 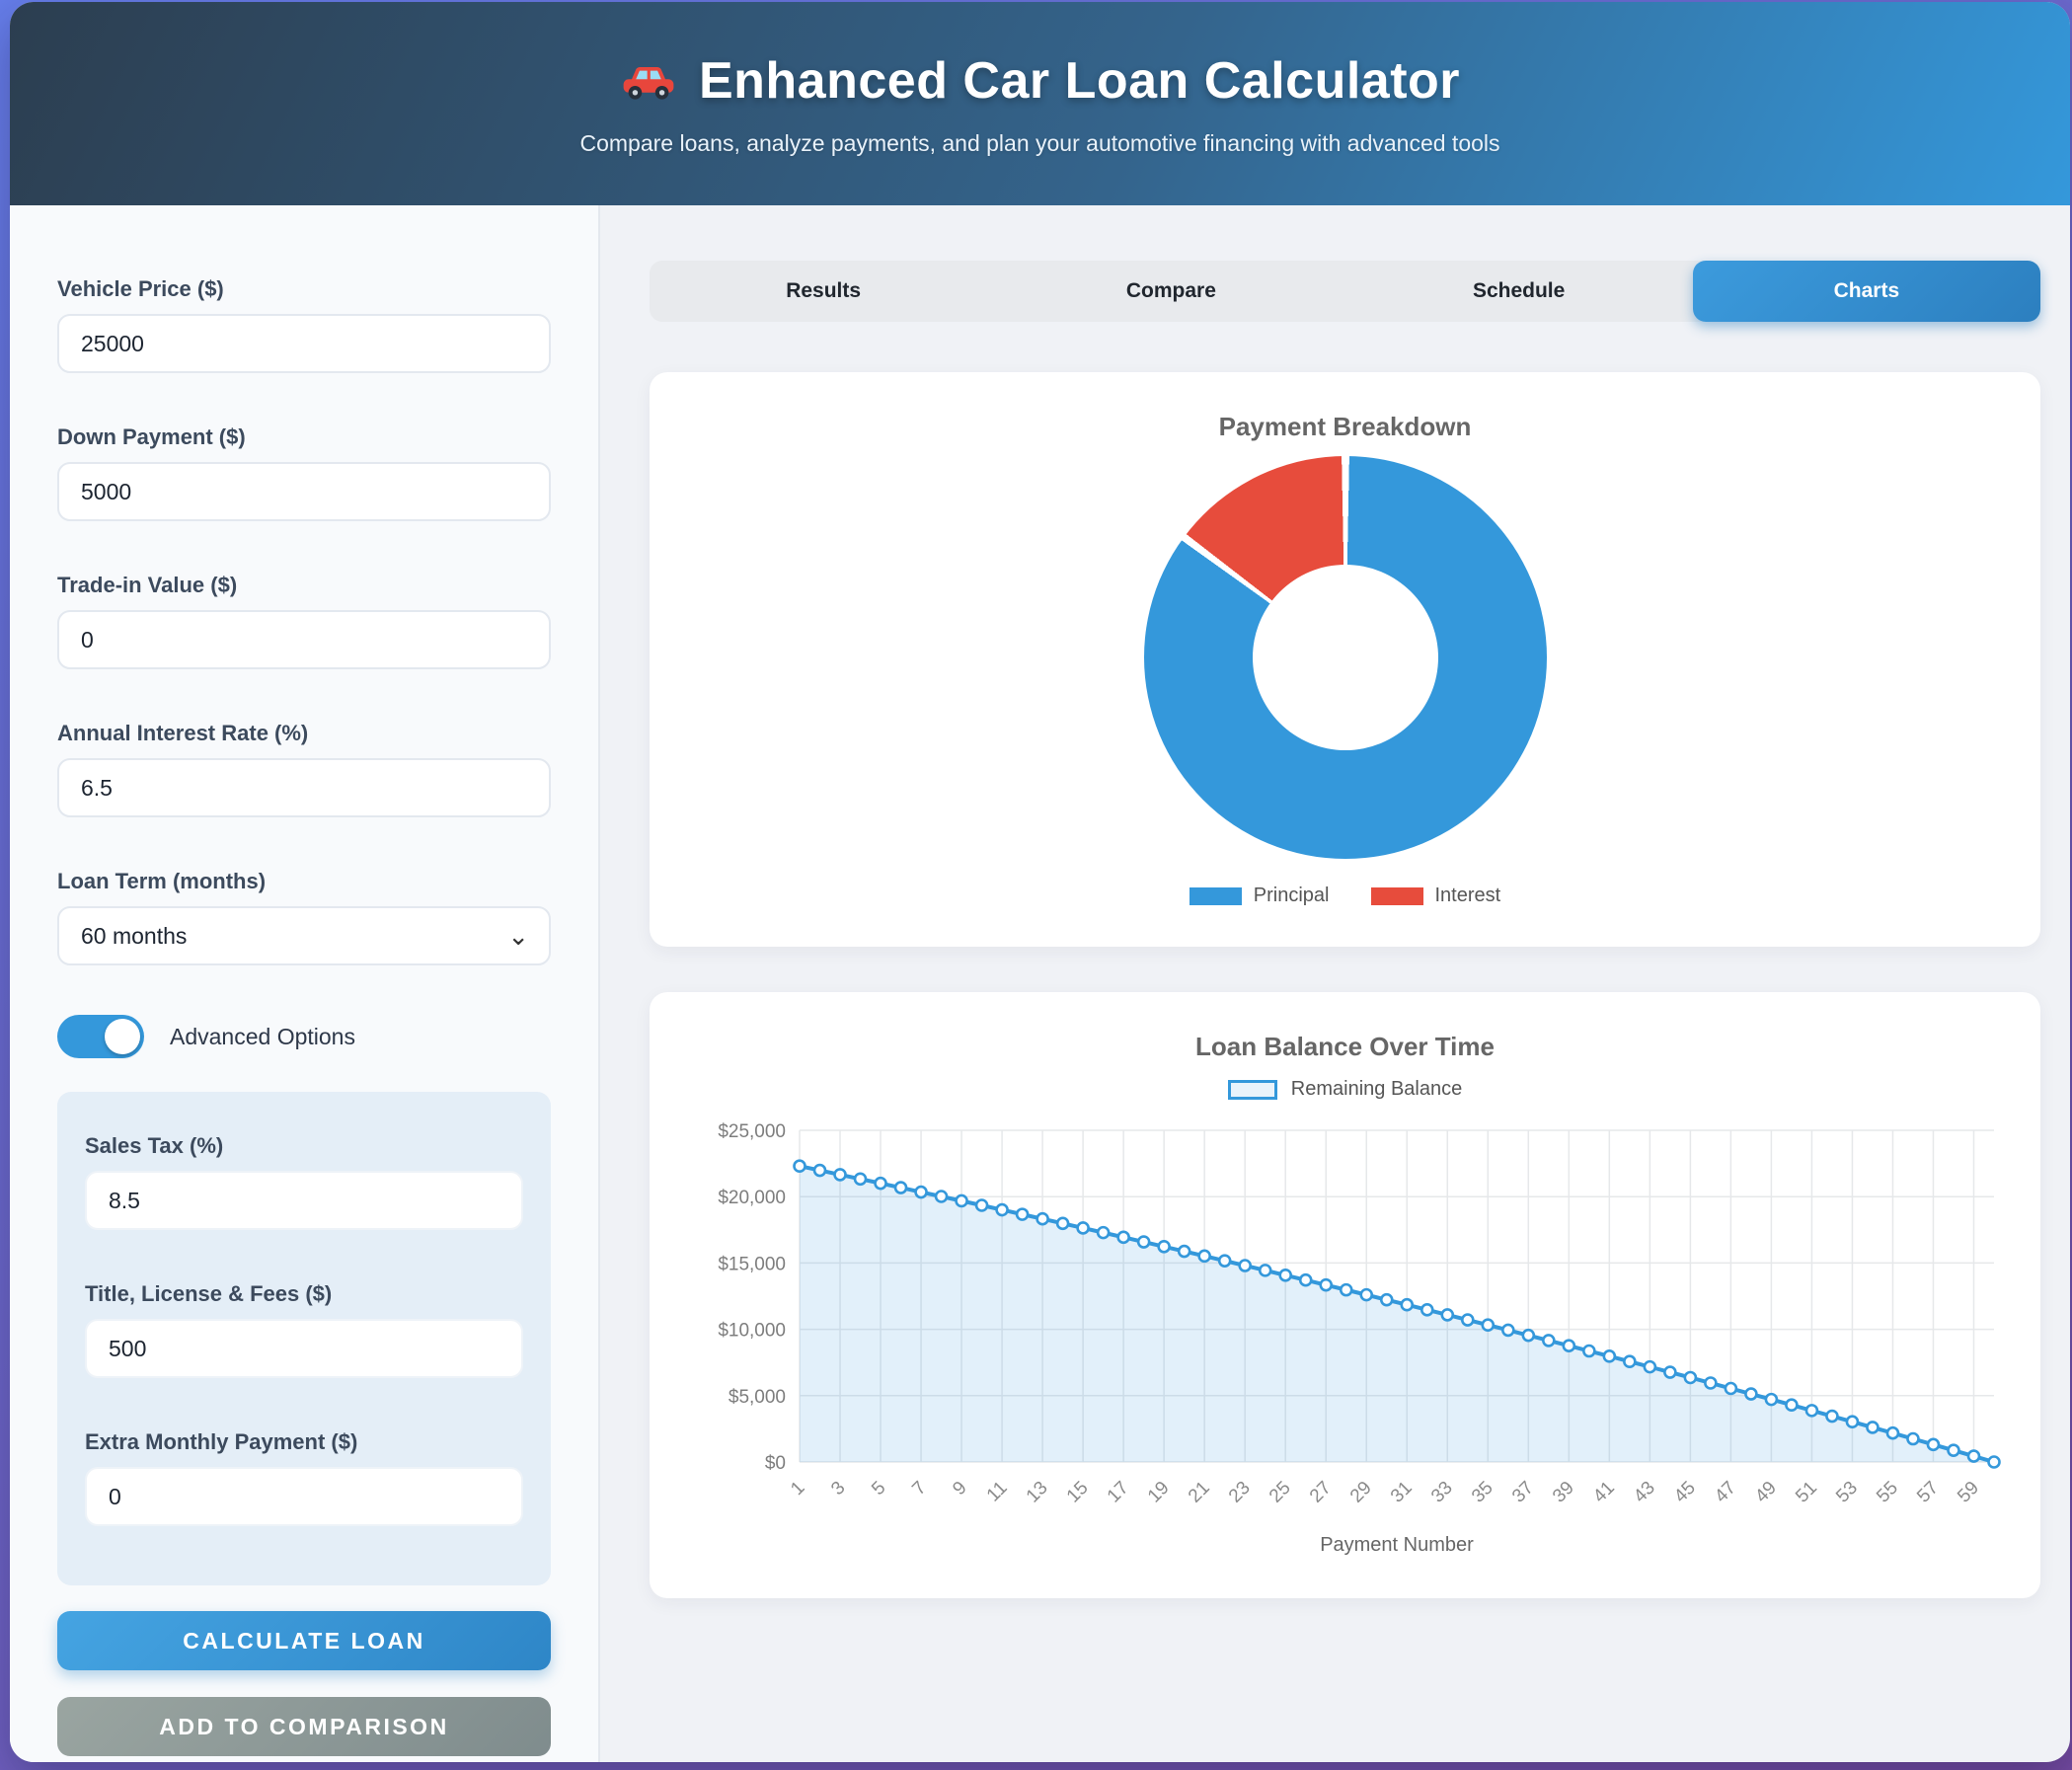 What do you see at coordinates (154, 1145) in the screenshot?
I see `sales-tax-label: Sales Tax (%)` at bounding box center [154, 1145].